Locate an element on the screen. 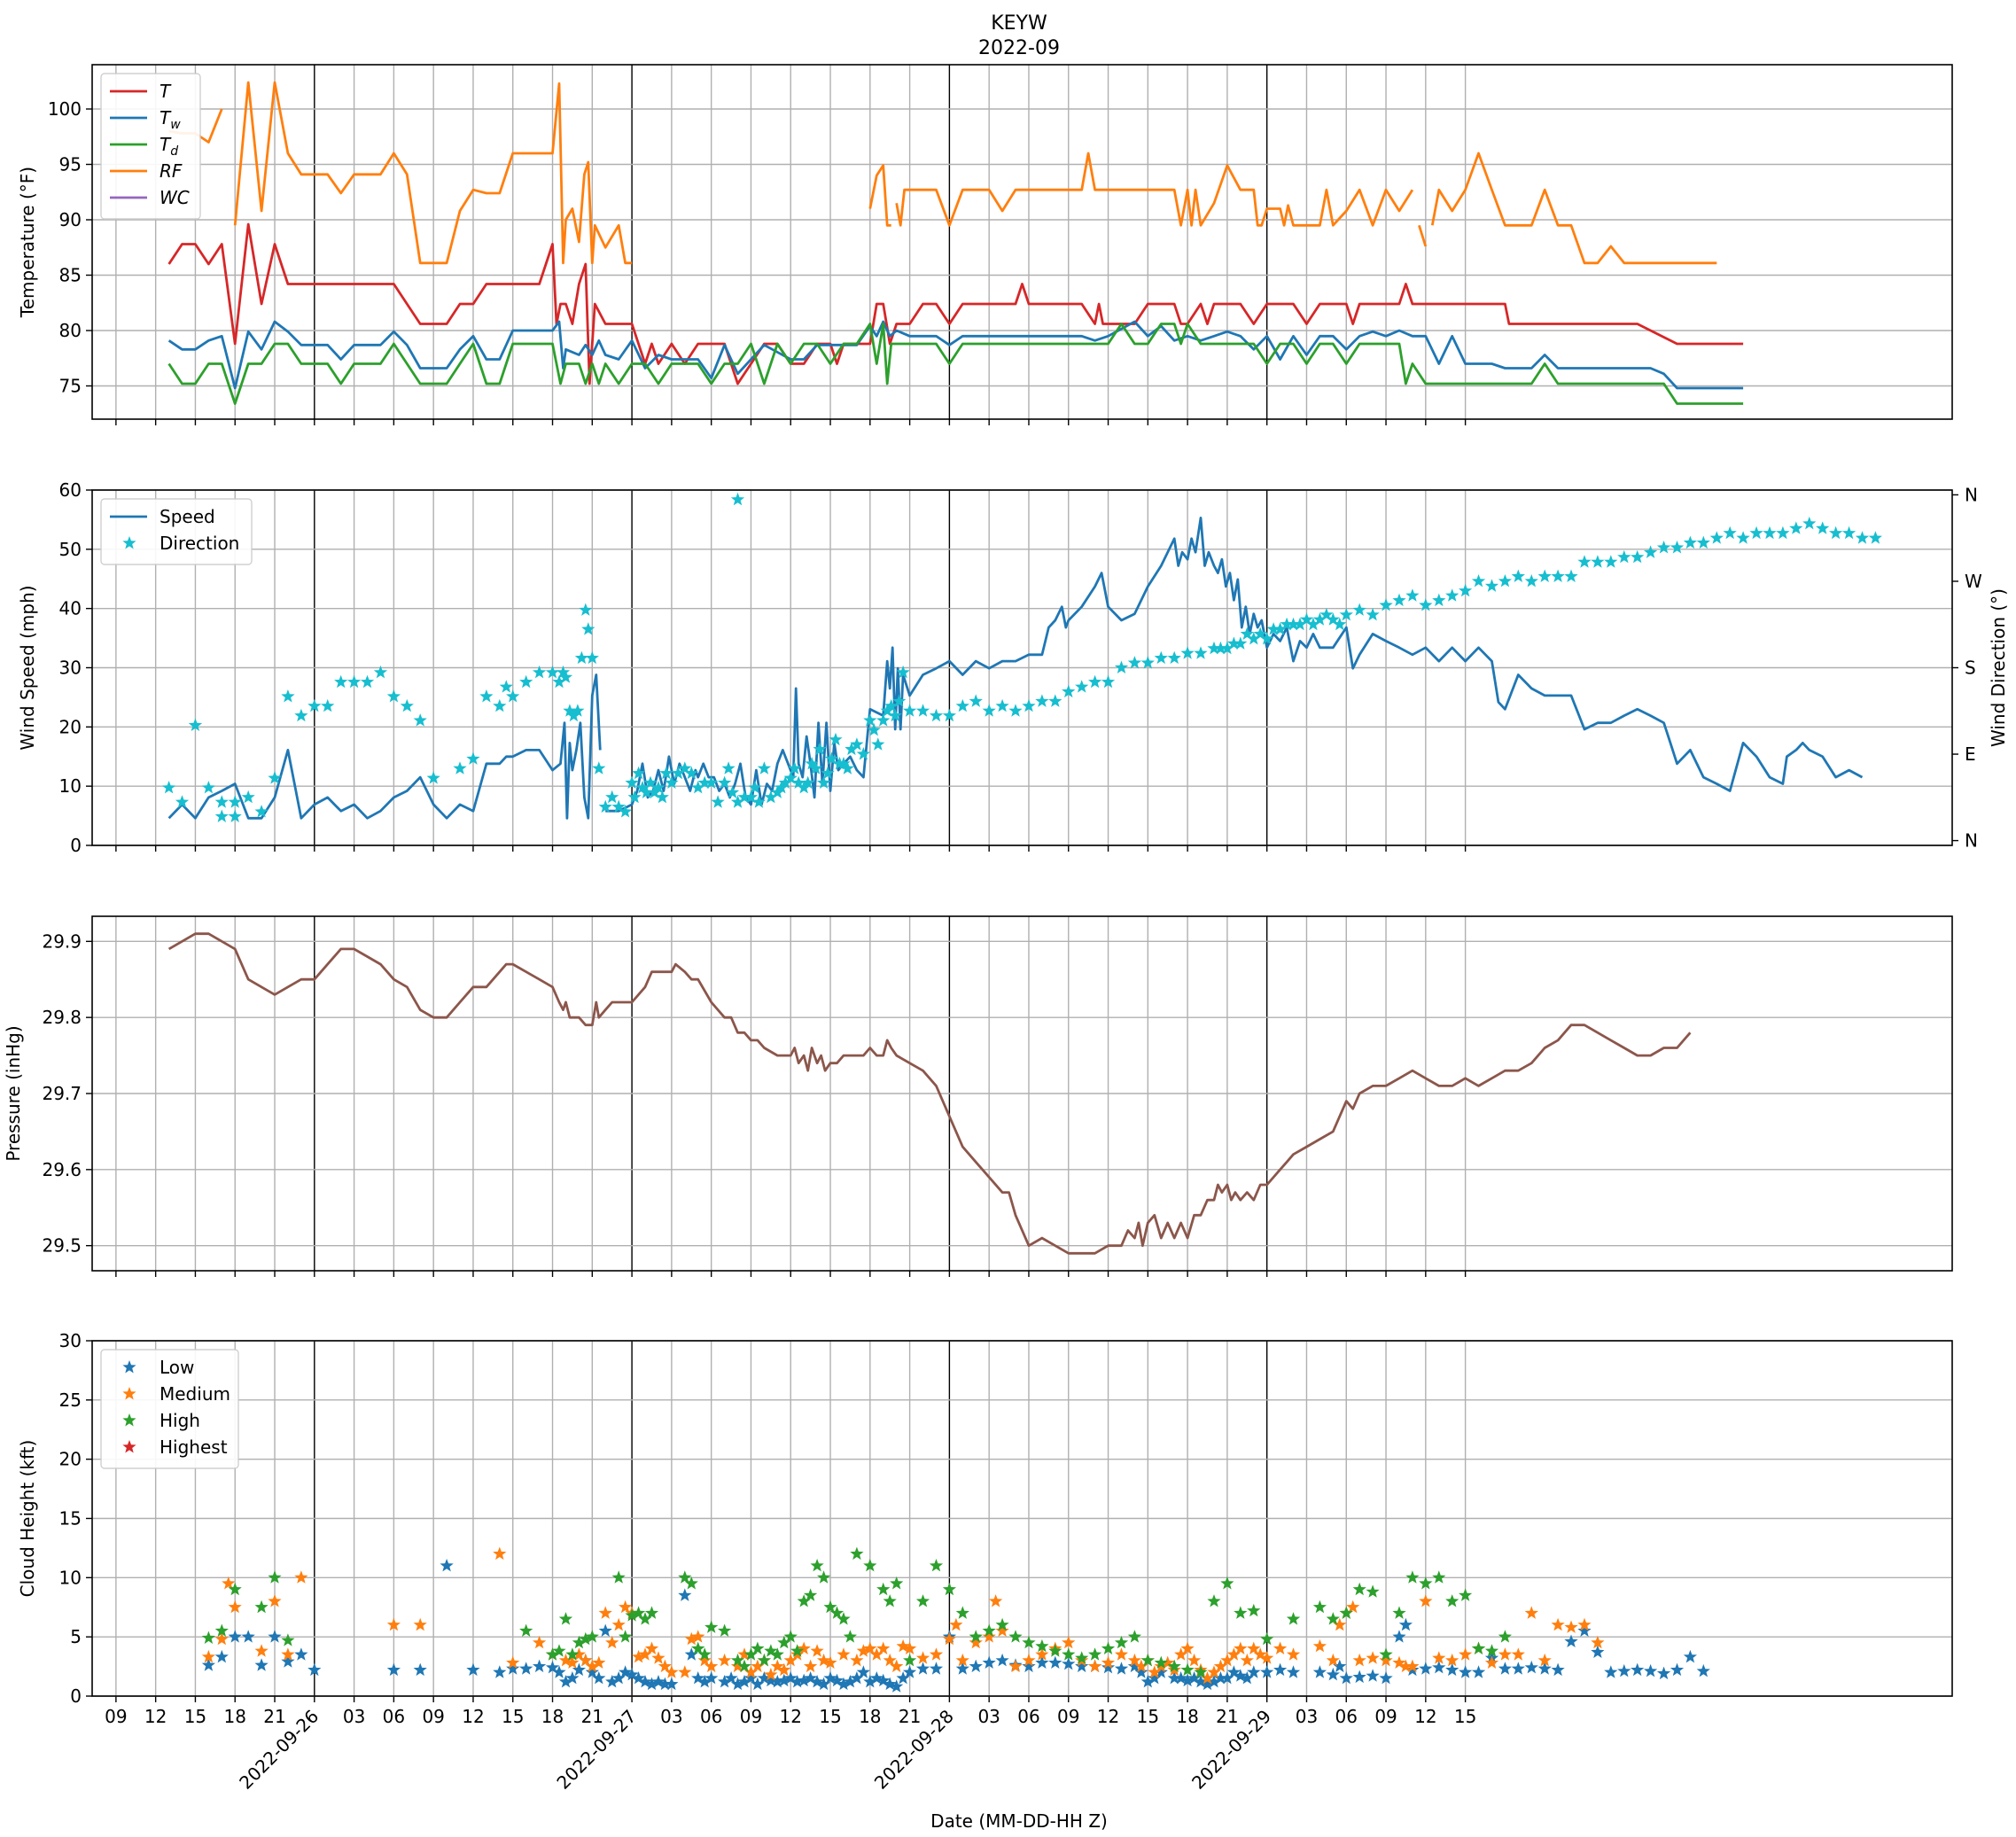  legend-item-low: Low is located at coordinates (158, 1367).